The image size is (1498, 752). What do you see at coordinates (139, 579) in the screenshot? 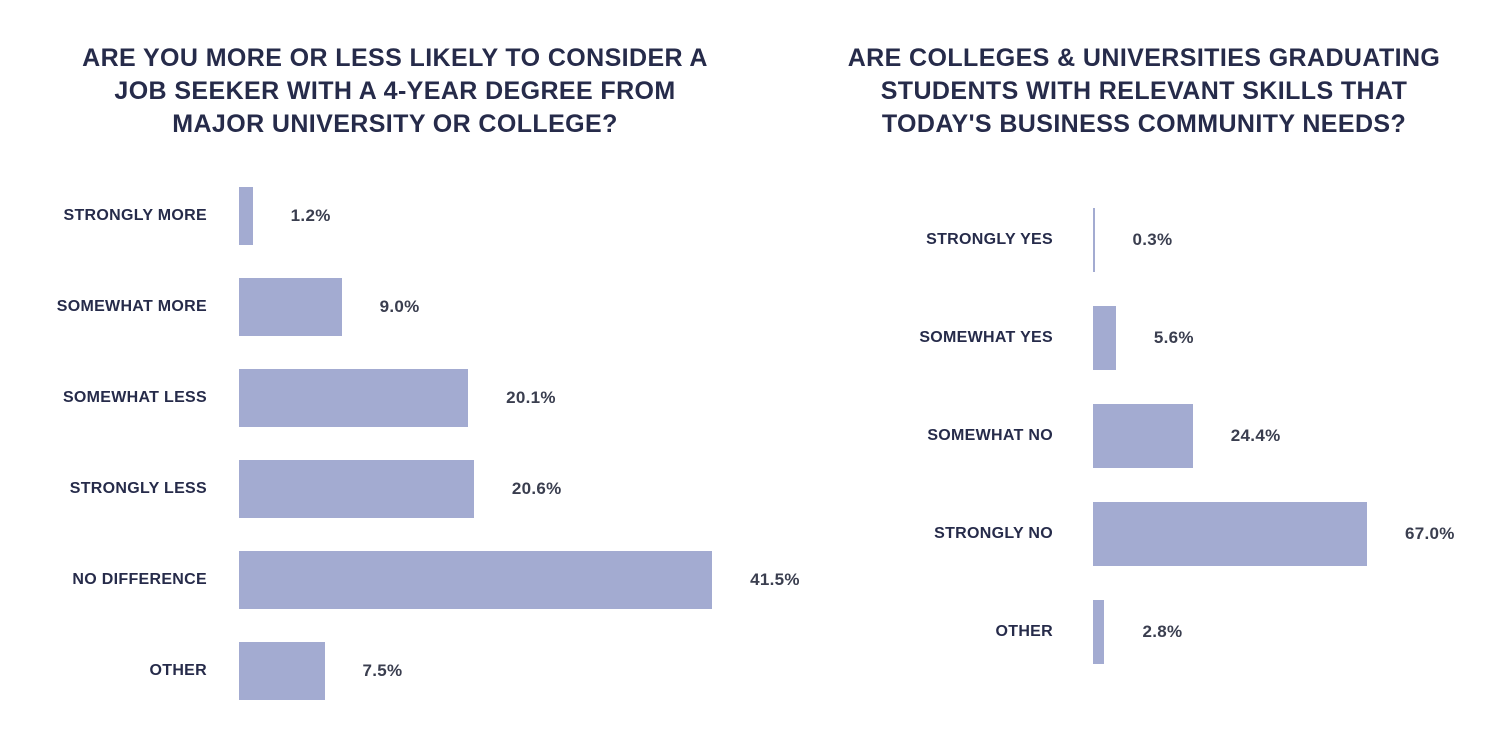
I see `category-label: NO DIFFERENCE` at bounding box center [139, 579].